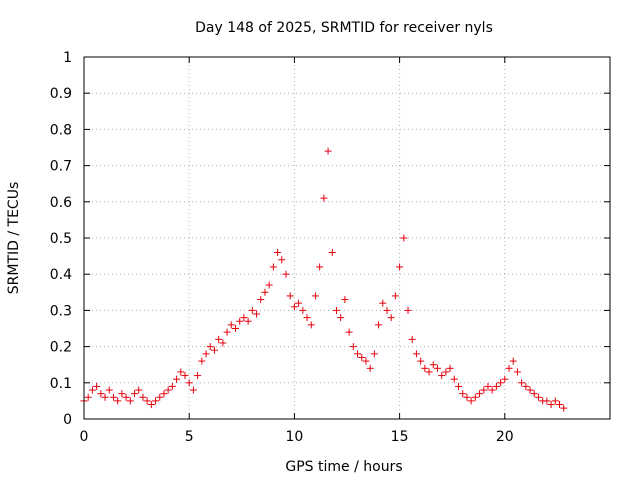 Image resolution: width=640 pixels, height=480 pixels. Describe the element at coordinates (343, 467) in the screenshot. I see `x-axis-label: GPS time / hours` at that location.